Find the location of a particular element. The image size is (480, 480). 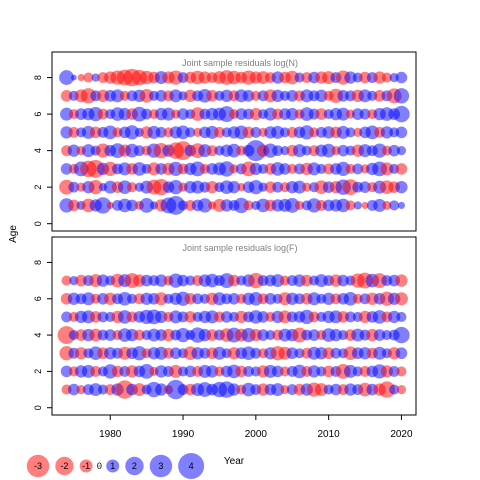

log-n-y-tick-label: 6 is located at coordinates (38, 114).